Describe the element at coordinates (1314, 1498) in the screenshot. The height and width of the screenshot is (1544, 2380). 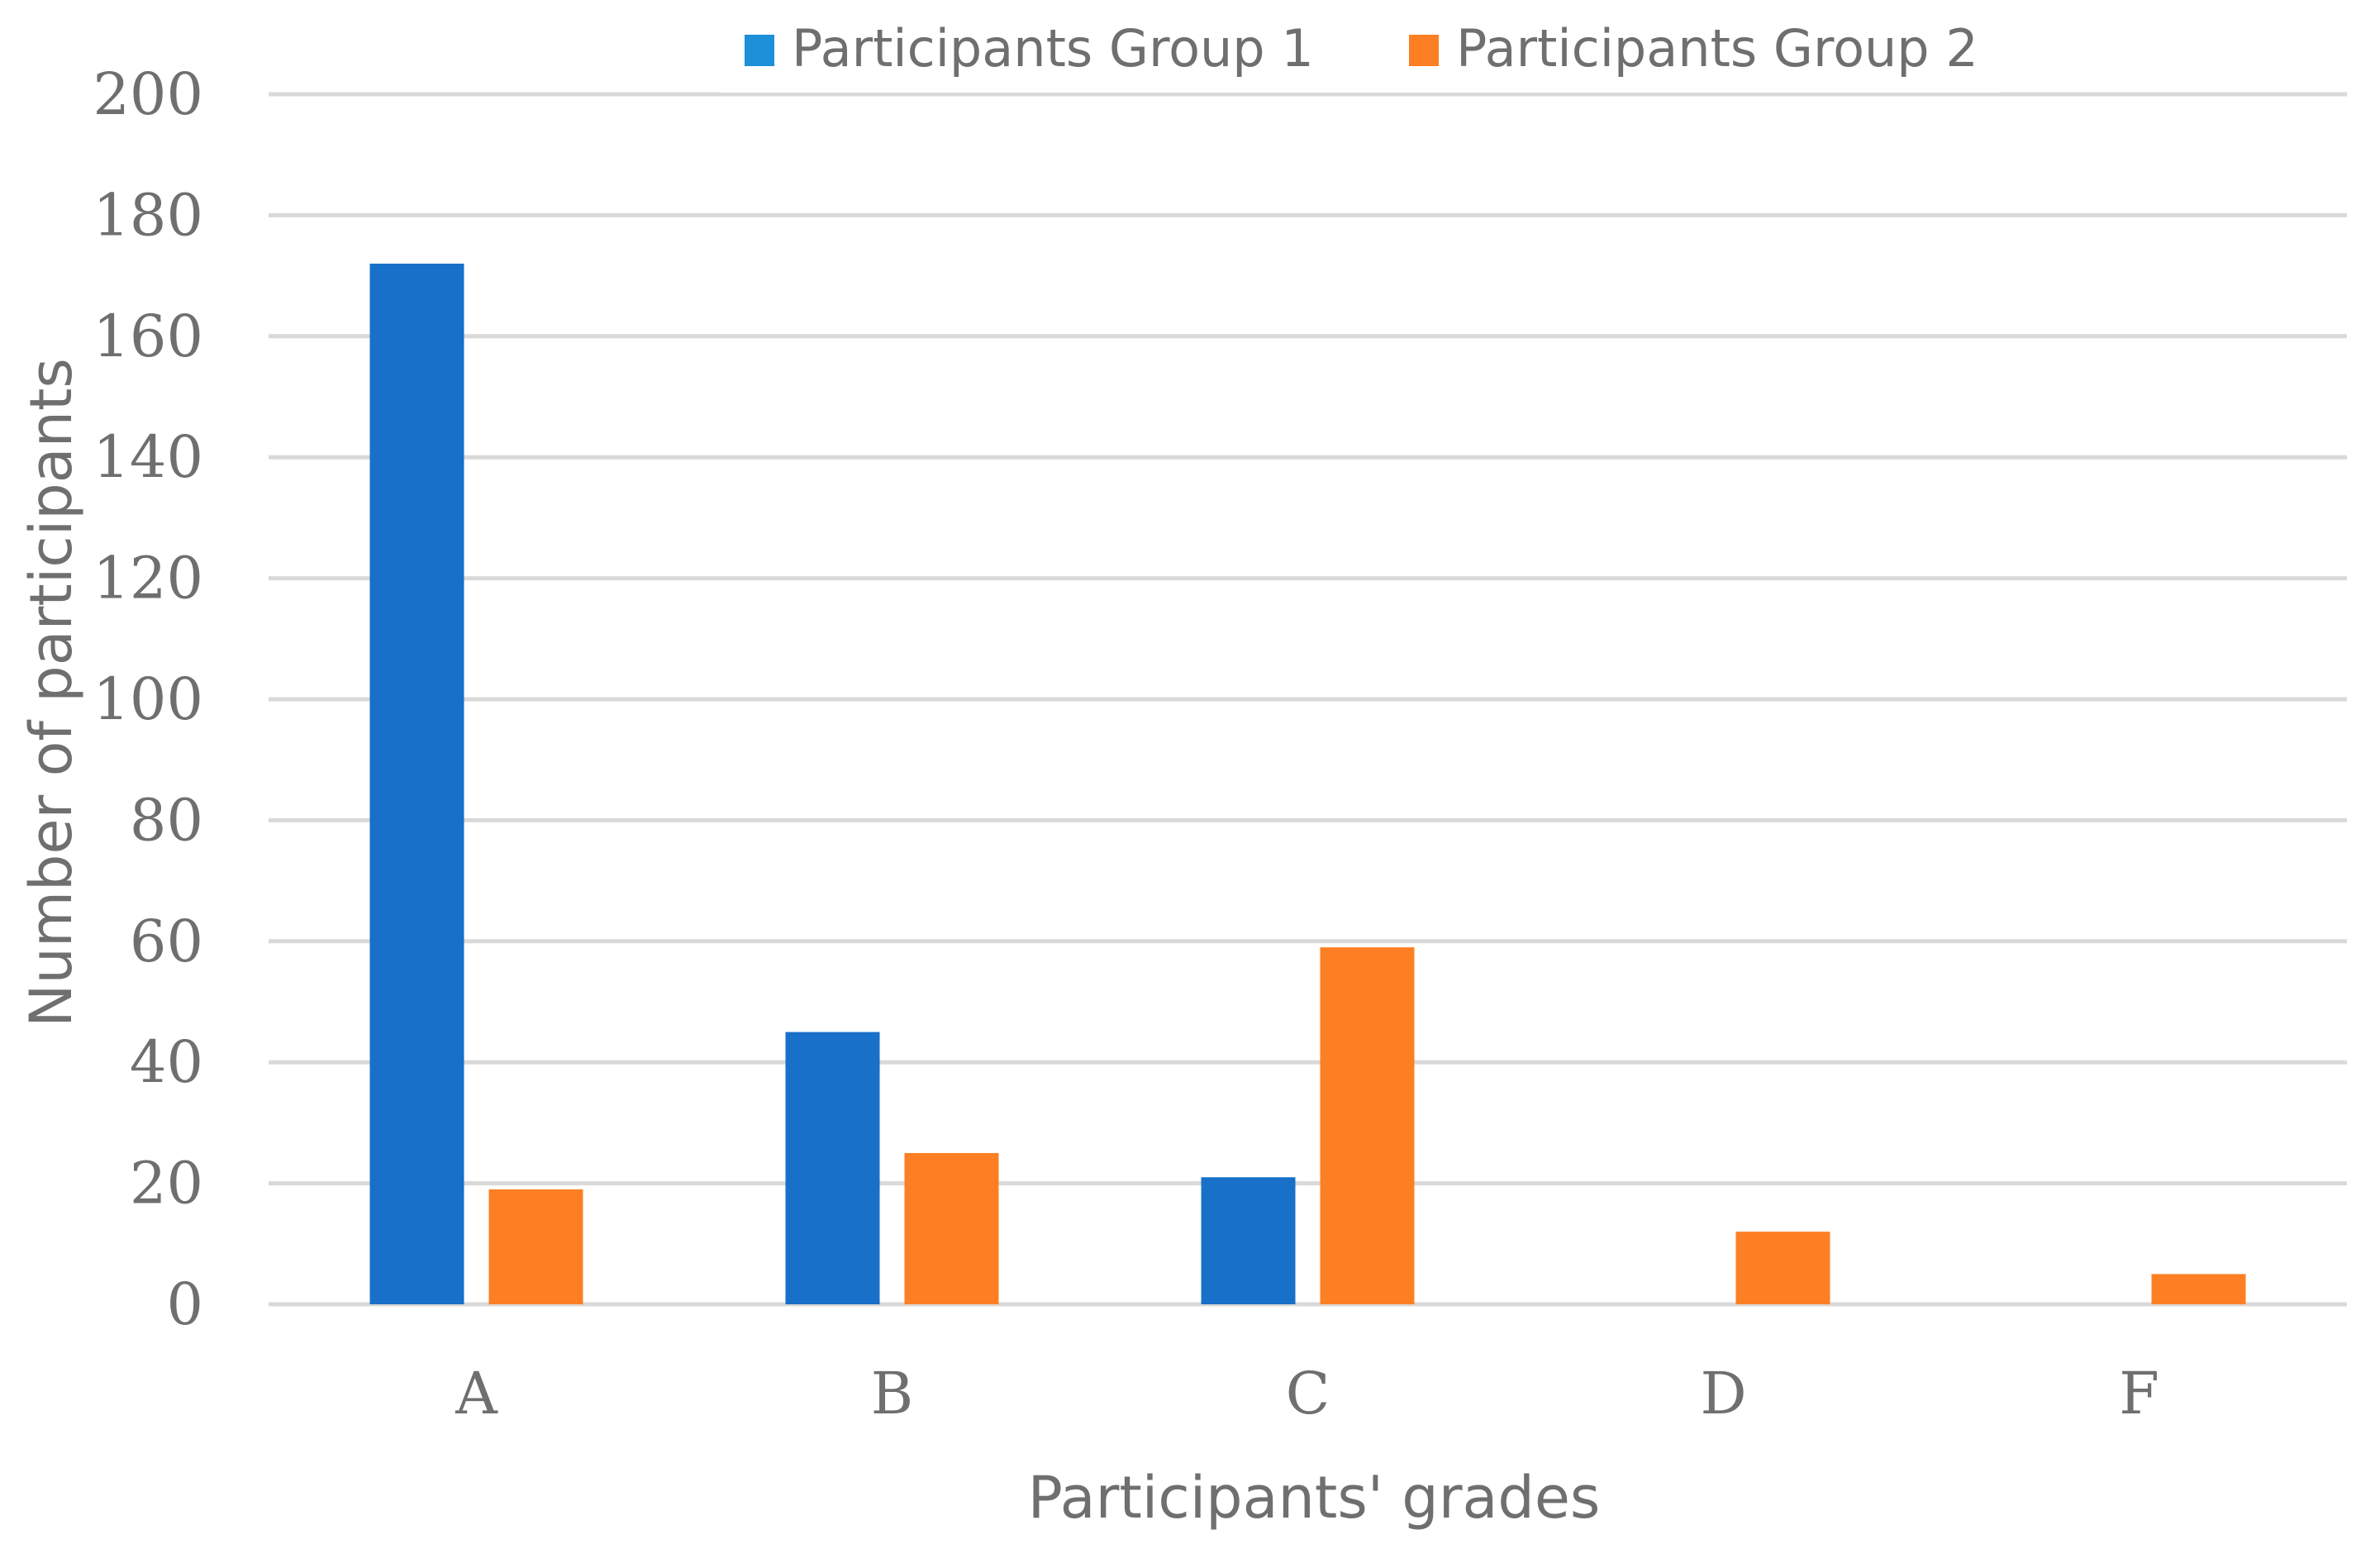
I see `x-axis-title: Participants' grades` at that location.